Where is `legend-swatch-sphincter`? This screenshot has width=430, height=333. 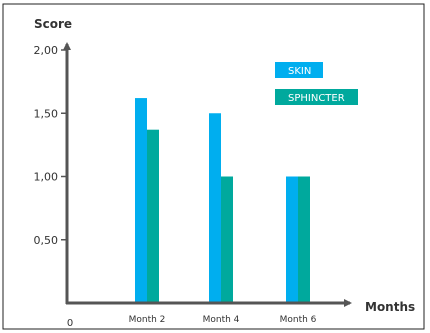 legend-swatch-sphincter is located at coordinates (316, 97).